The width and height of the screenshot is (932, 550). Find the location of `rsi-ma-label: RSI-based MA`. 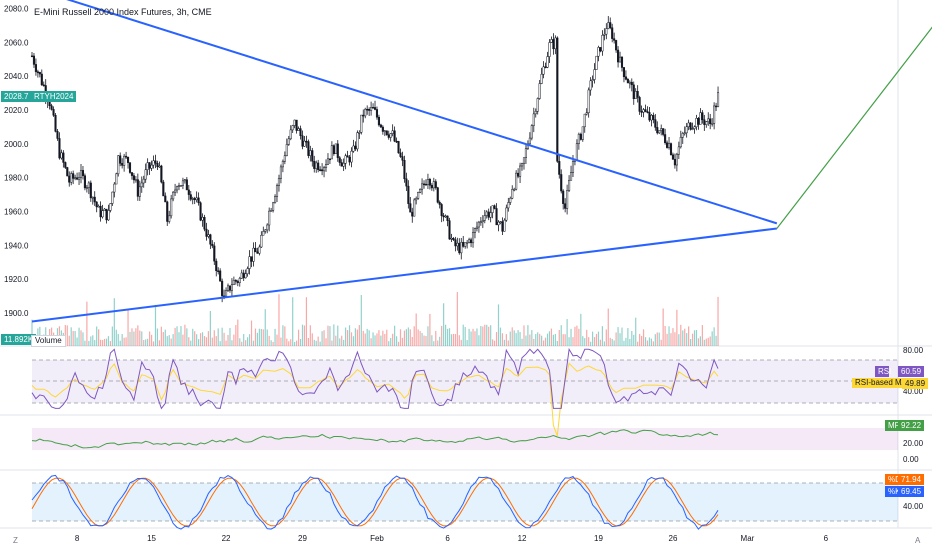

rsi-ma-label: RSI-based MA is located at coordinates (881, 383).